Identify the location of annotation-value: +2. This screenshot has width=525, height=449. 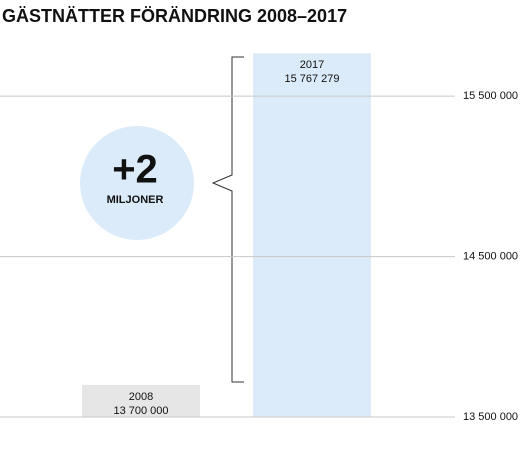
(135, 170).